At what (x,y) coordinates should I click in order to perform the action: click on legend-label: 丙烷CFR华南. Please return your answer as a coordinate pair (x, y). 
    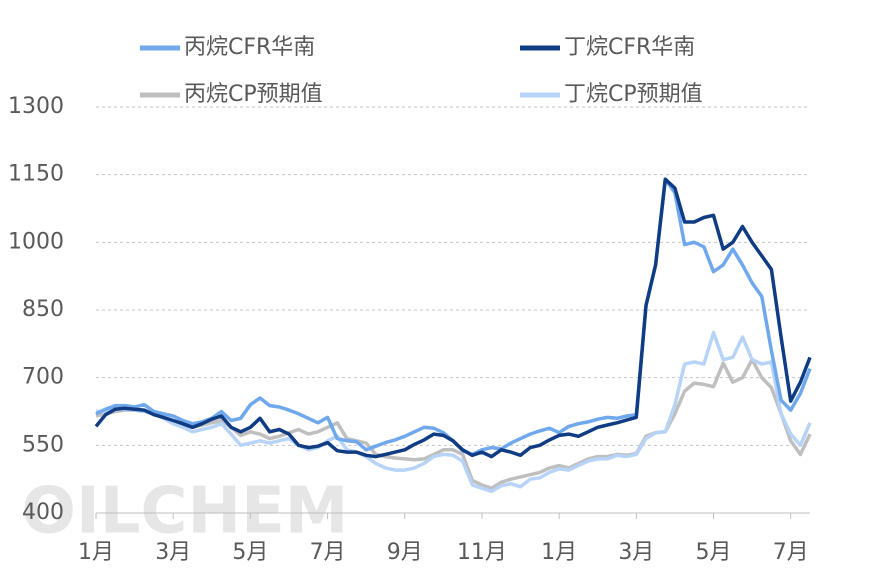
    Looking at the image, I should click on (249, 47).